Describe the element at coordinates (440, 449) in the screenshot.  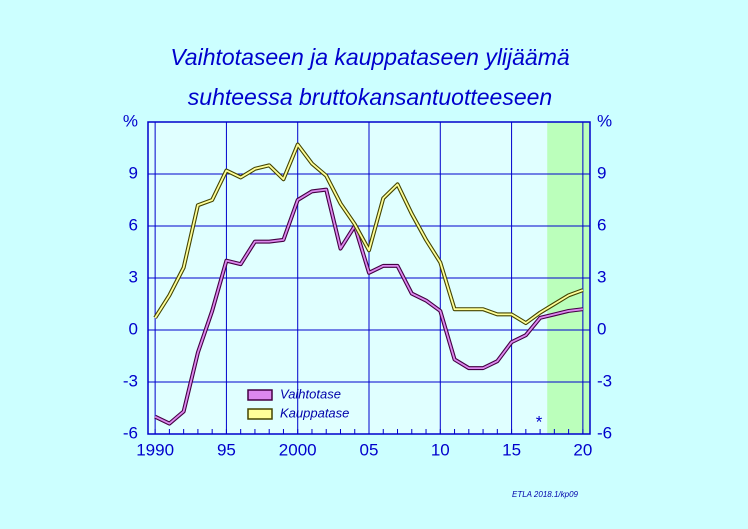
I see `x-tick-label: 10` at that location.